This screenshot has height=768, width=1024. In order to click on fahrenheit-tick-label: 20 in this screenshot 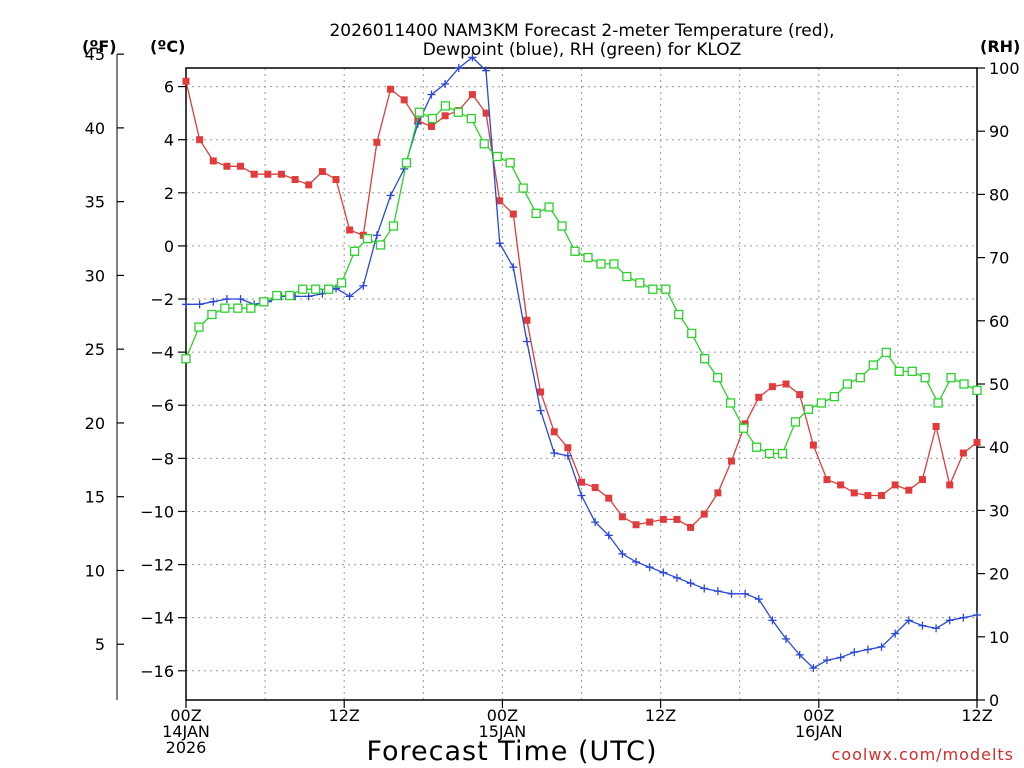, I will do `click(95, 423)`.